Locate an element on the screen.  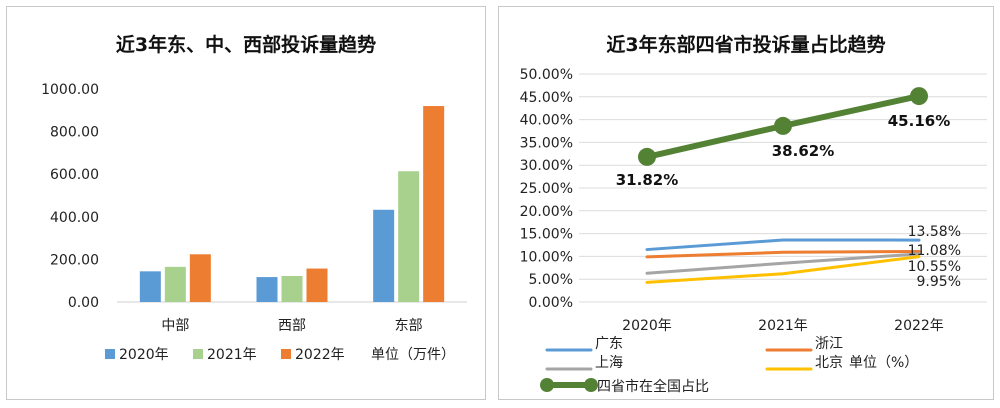
y-tick-label: 35.00% is located at coordinates (546, 143).